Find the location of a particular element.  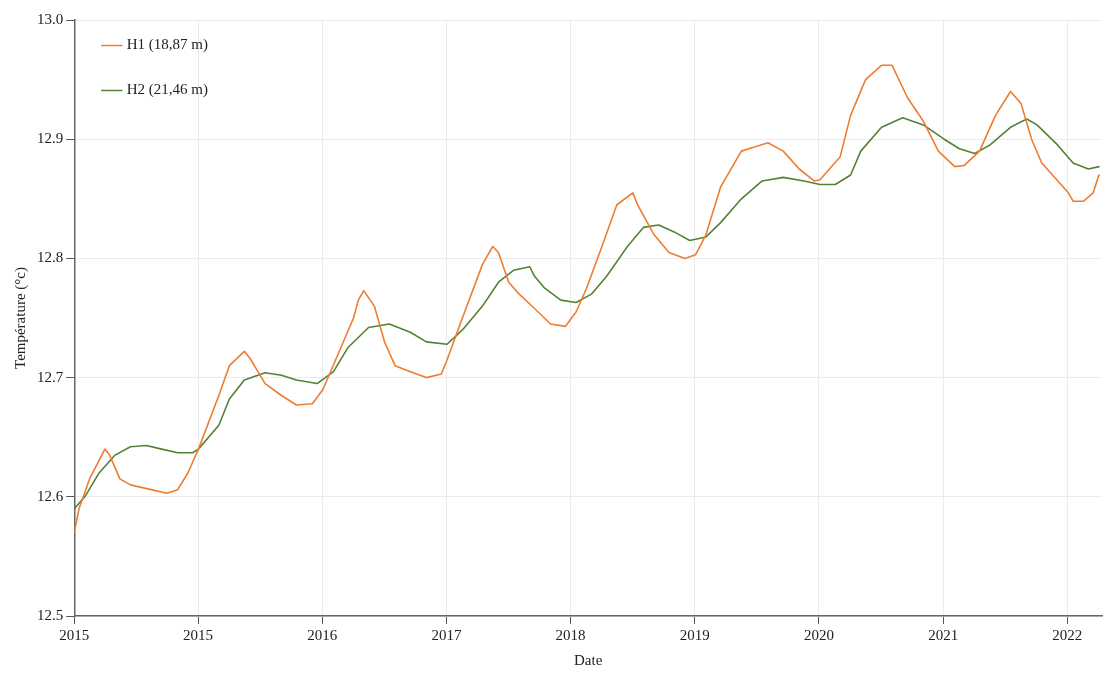

legend-label: H2 (21,46 m) is located at coordinates (167, 90).